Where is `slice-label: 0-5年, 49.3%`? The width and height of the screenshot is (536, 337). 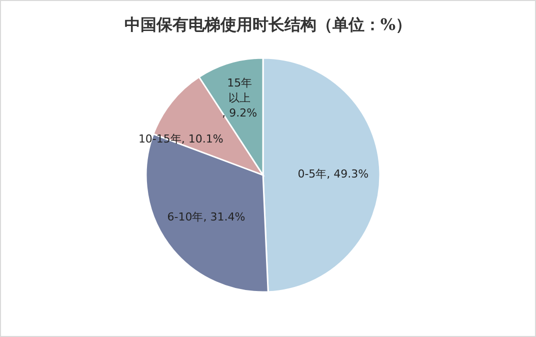 slice-label: 0-5年, 49.3% is located at coordinates (333, 173).